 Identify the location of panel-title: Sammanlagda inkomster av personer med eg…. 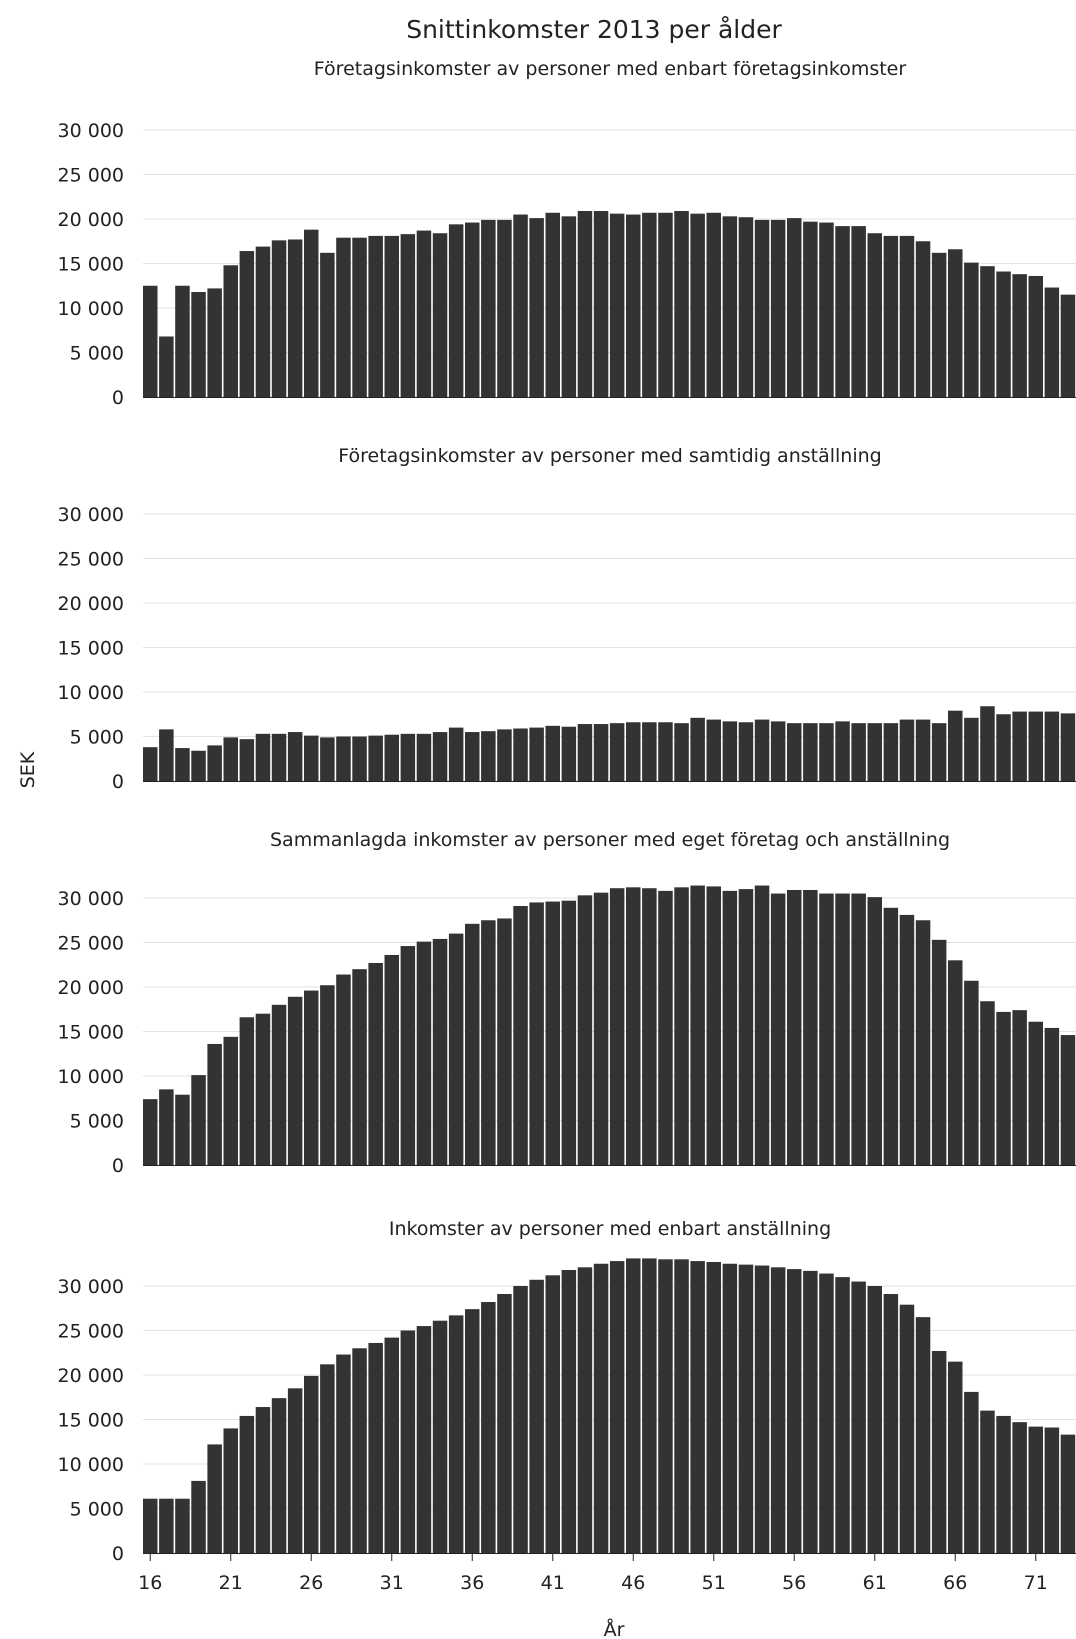
(610, 840).